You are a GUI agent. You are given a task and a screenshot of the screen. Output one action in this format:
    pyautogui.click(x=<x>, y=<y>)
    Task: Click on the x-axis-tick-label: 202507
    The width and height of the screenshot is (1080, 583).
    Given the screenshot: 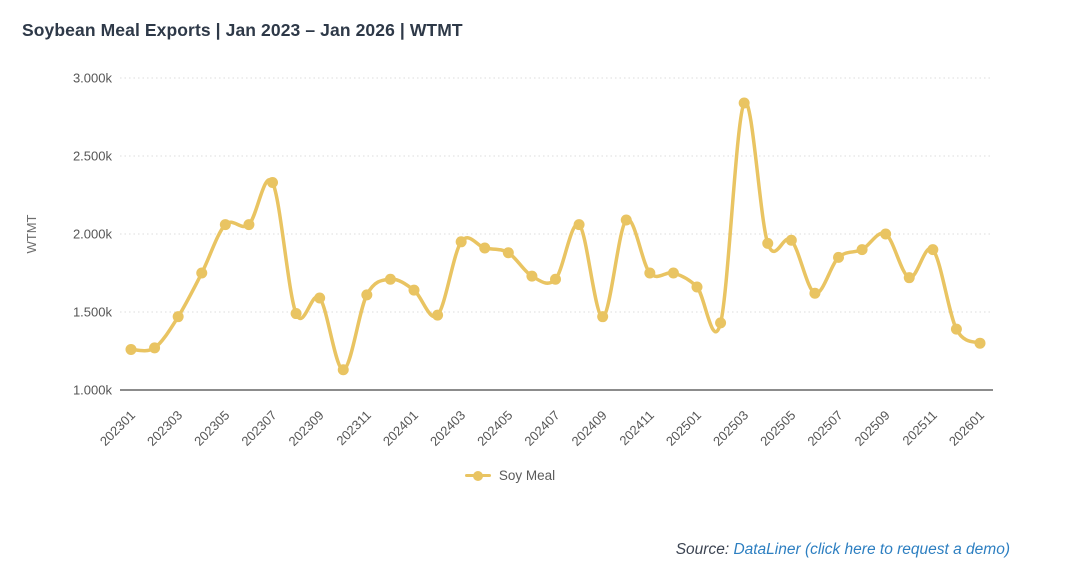 What is the action you would take?
    pyautogui.click(x=824, y=428)
    